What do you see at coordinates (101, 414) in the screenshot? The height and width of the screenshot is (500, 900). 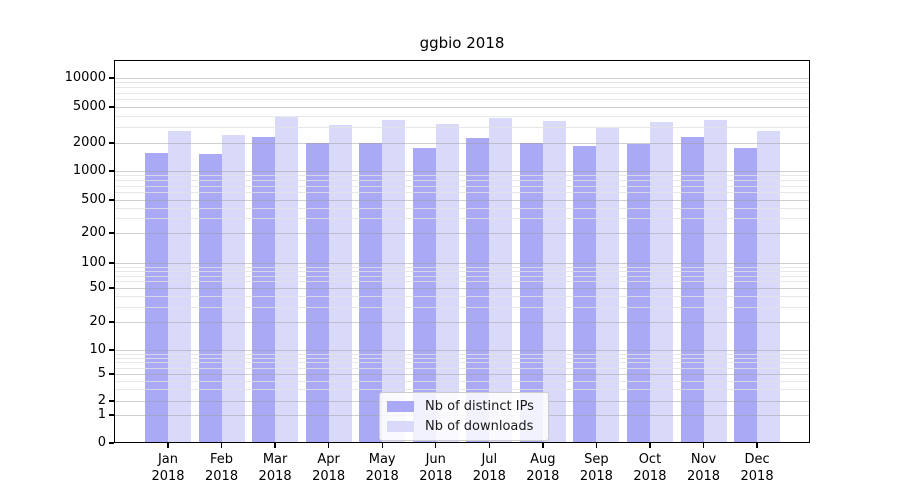 I see `y-tick-label: 1` at bounding box center [101, 414].